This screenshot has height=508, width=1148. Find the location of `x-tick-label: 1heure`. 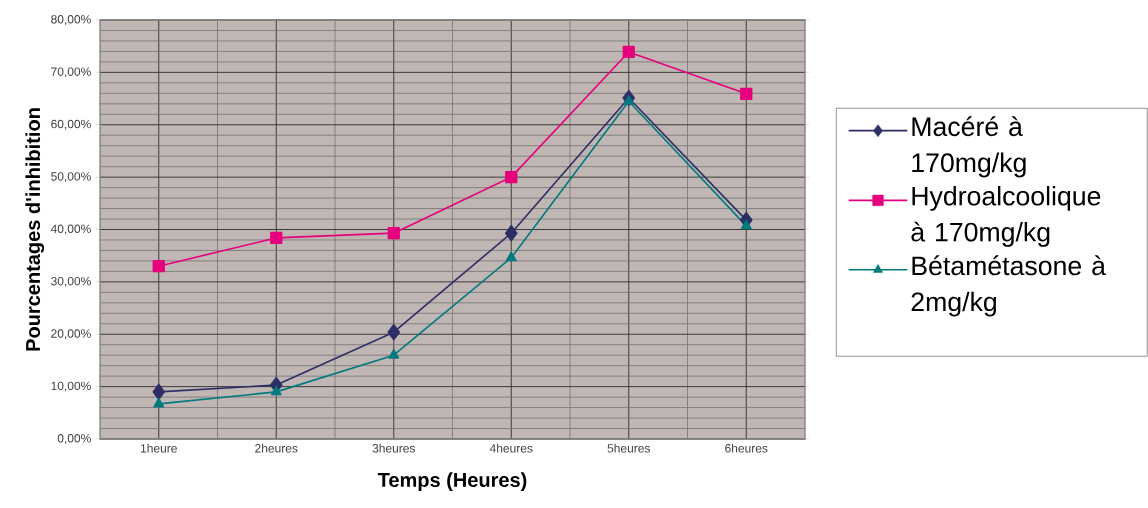

x-tick-label: 1heure is located at coordinates (158, 448).